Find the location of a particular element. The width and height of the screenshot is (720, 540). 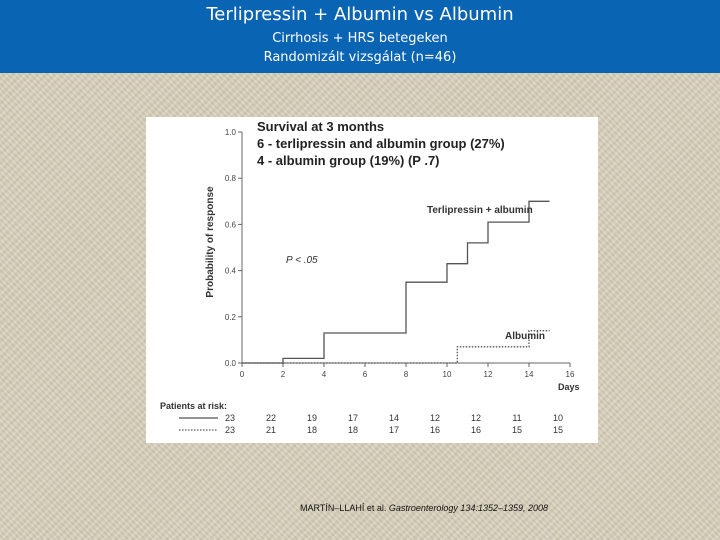

x-axis-label: Days is located at coordinates (569, 387).